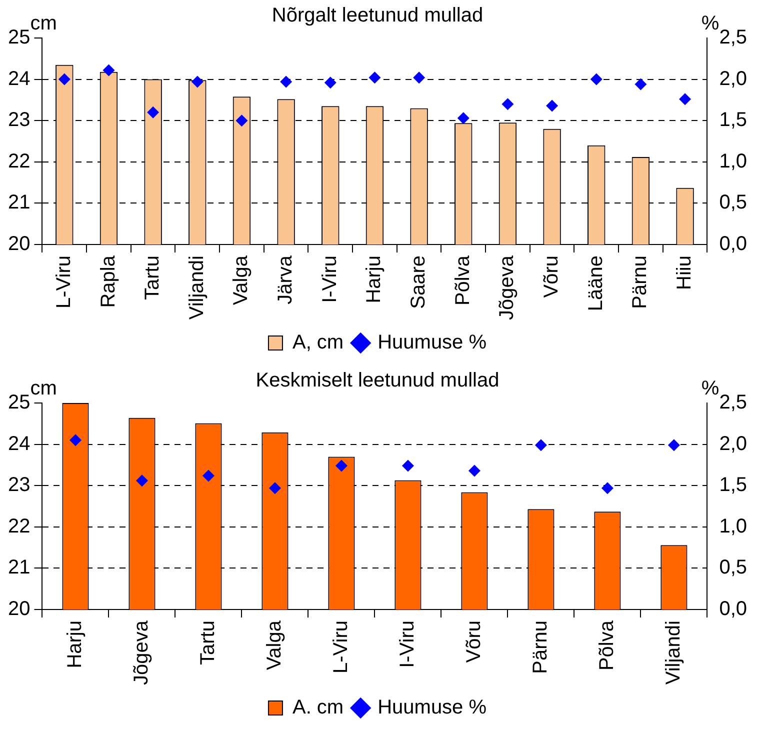  Describe the element at coordinates (378, 15) in the screenshot. I see `chart-title: Nõrgalt leetunud mullad` at that location.